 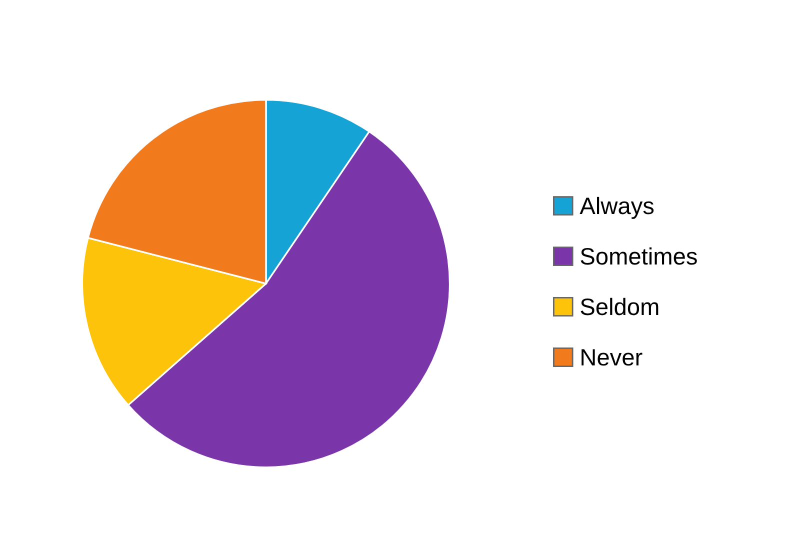 I want to click on legend-label: Sometimes, so click(x=638, y=256).